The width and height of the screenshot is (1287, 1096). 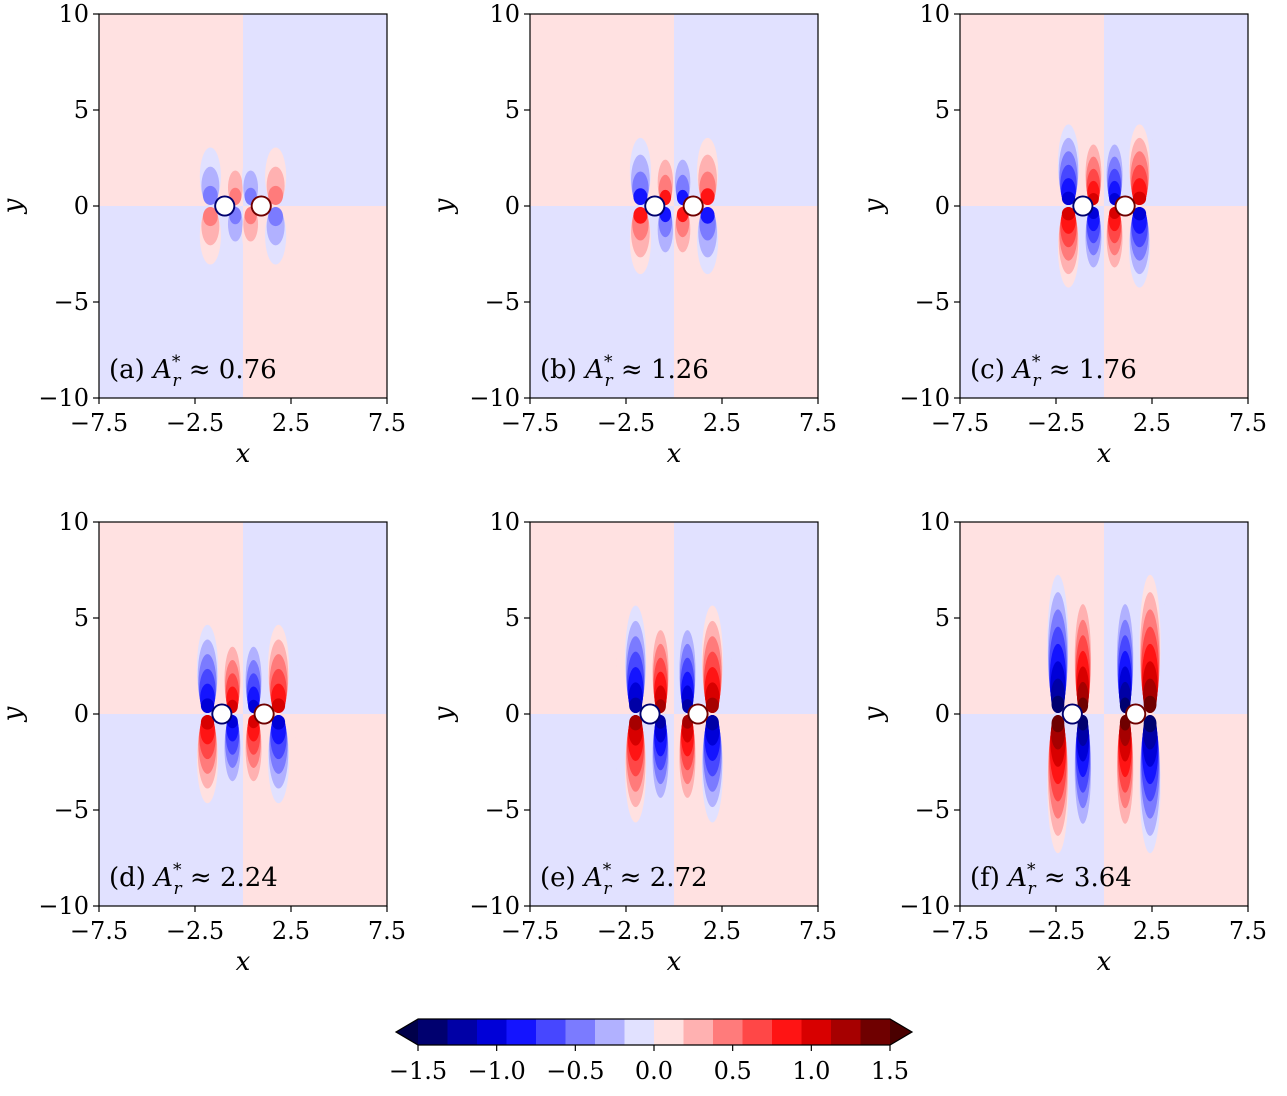 I want to click on colorbar-tick-label: 1.0, so click(x=811, y=1071).